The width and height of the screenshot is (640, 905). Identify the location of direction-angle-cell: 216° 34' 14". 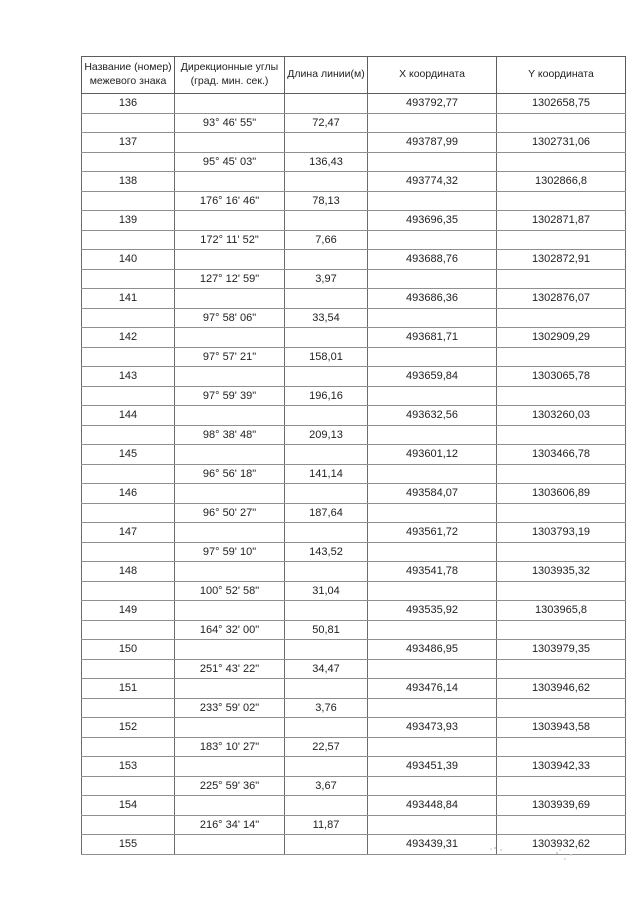
(229, 824).